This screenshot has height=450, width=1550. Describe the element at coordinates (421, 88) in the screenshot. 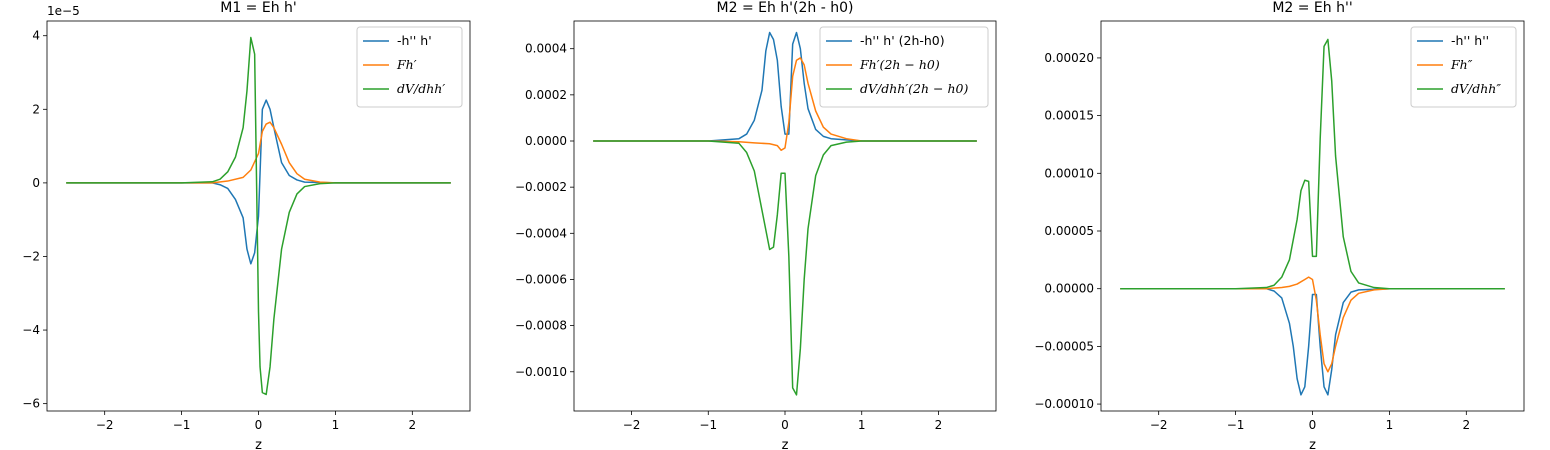

I see `legend-entry: dV/dhh′` at that location.